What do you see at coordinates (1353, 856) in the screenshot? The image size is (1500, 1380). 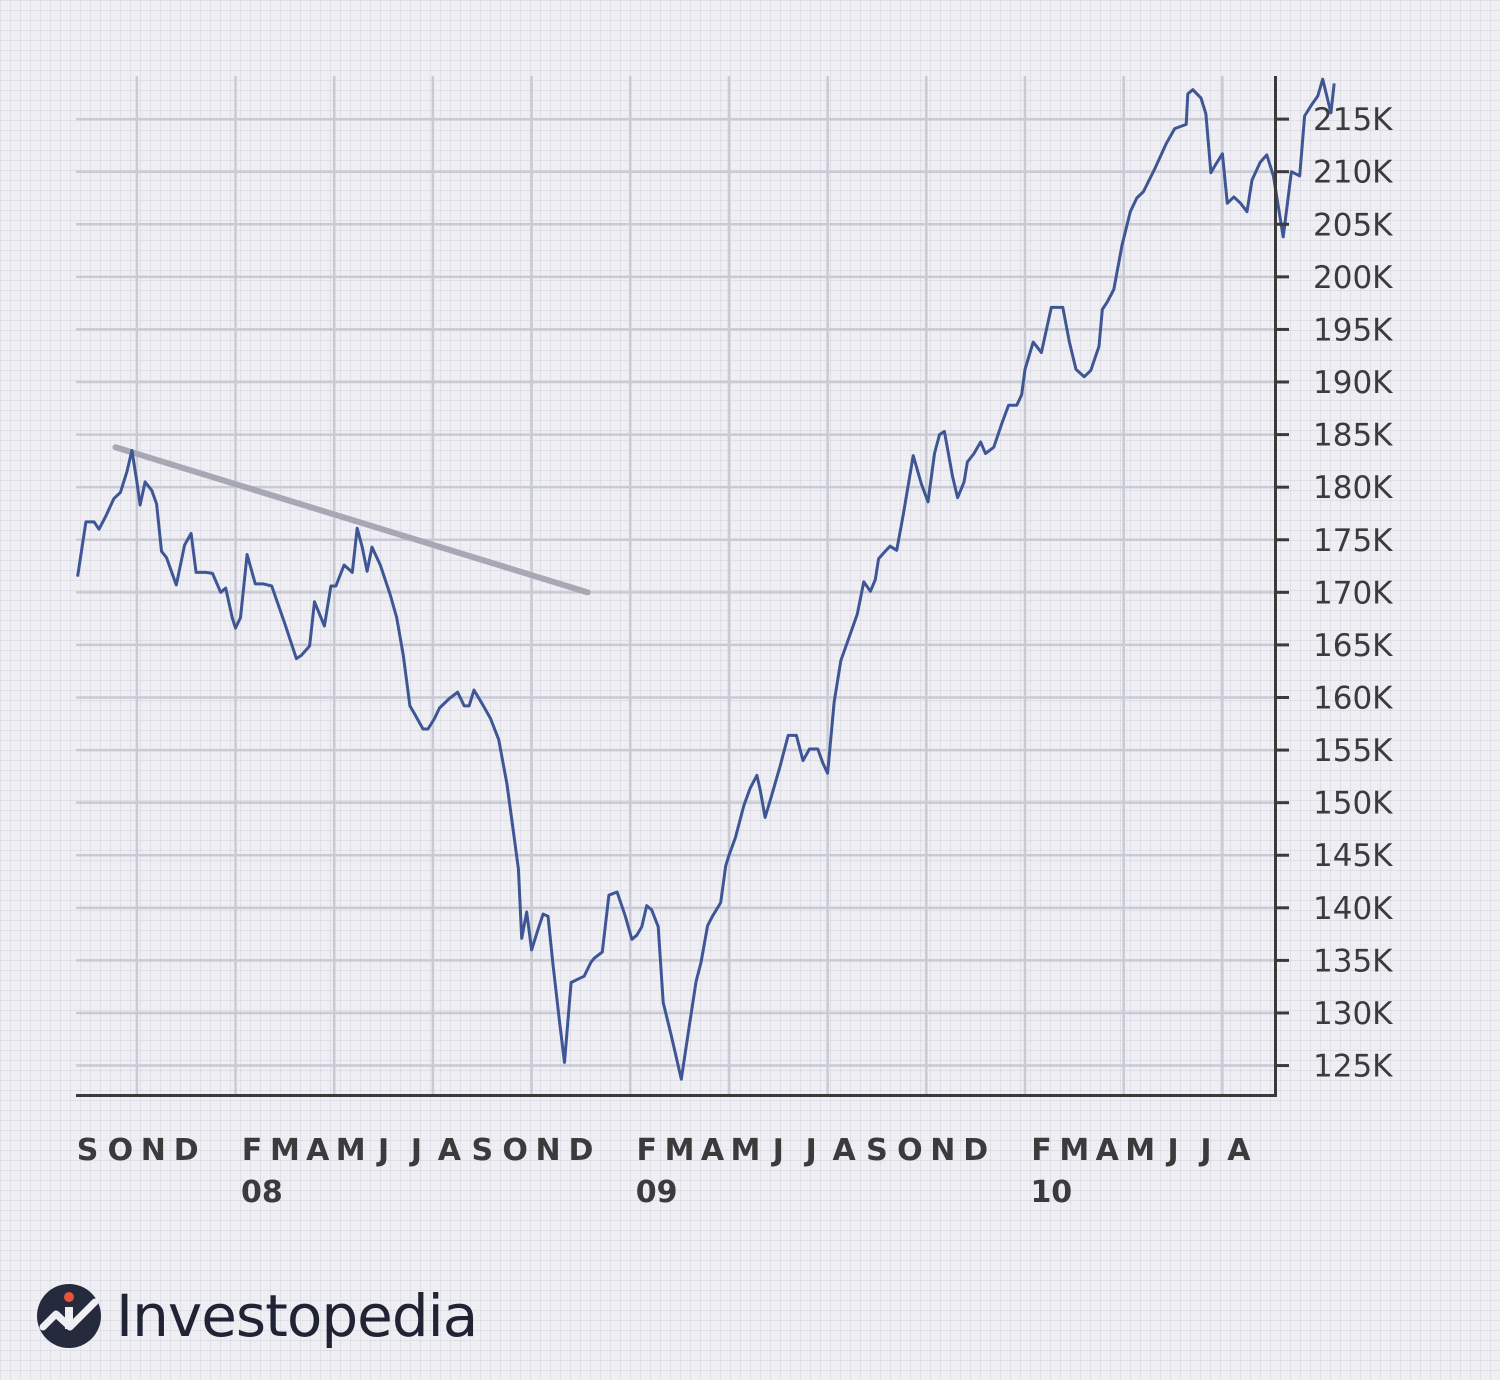 I see `y-tick-label: 145K` at bounding box center [1353, 856].